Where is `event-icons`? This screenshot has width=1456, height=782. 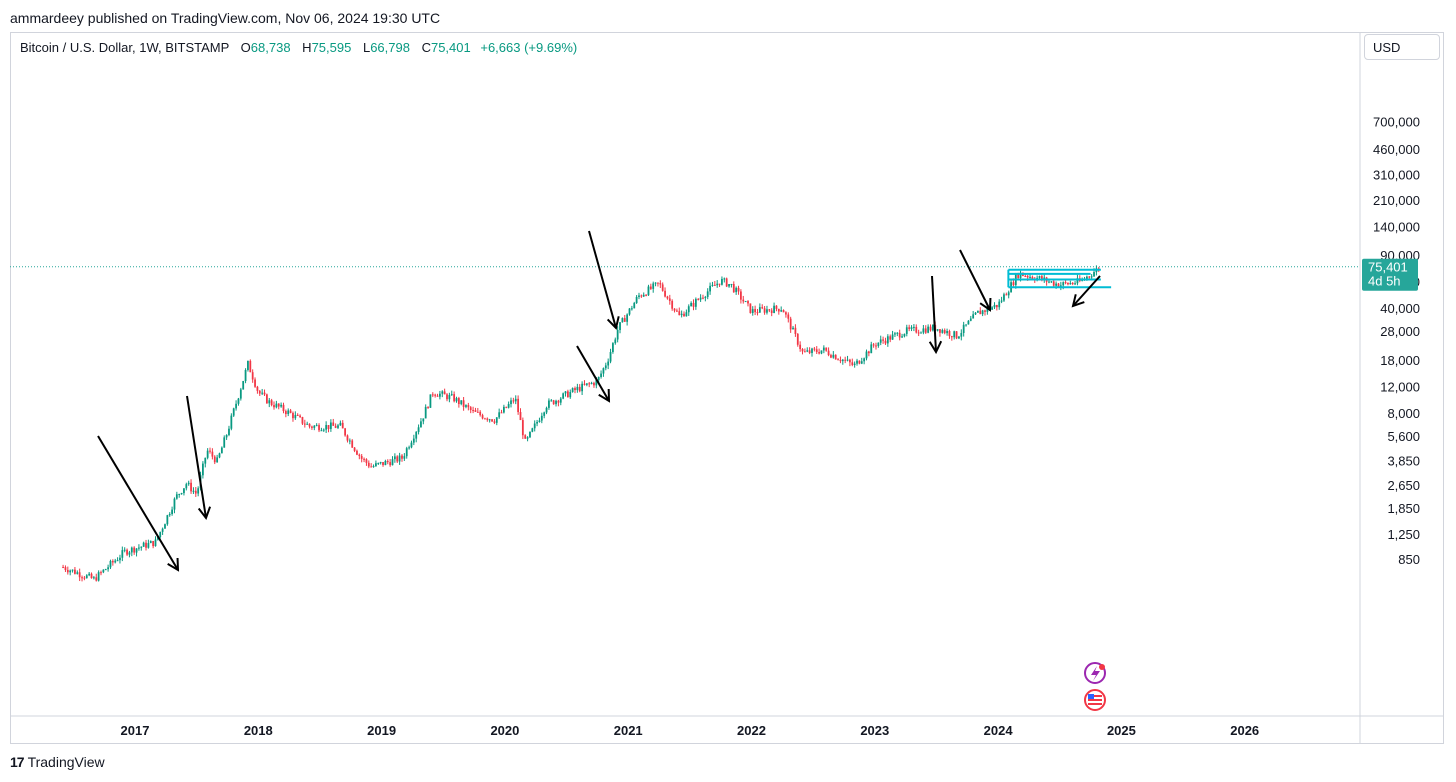 event-icons is located at coordinates (1095, 686).